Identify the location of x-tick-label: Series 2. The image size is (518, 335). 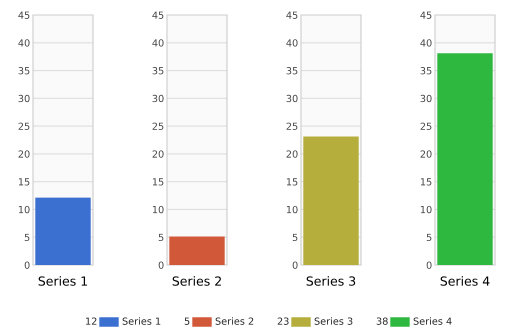
(196, 281).